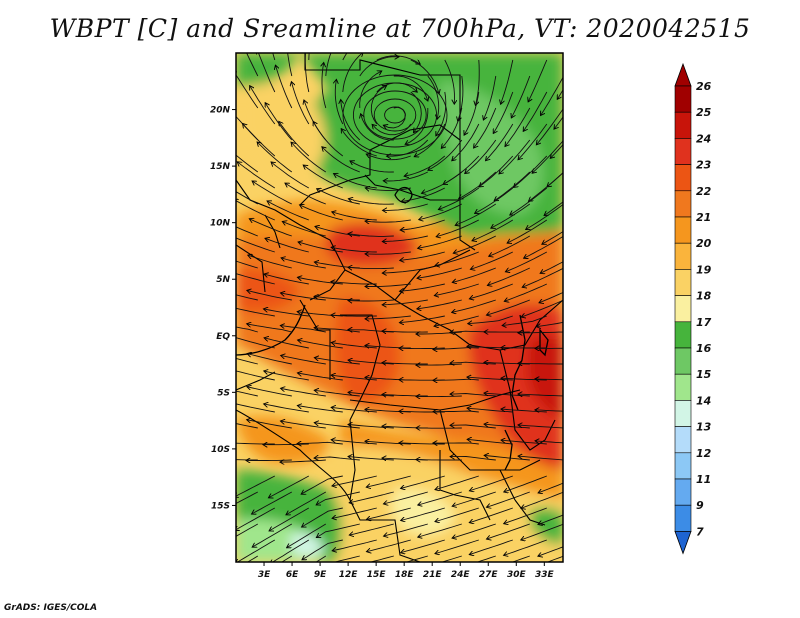  What do you see at coordinates (704, 322) in the screenshot?
I see `colorbar-label: 17` at bounding box center [704, 322].